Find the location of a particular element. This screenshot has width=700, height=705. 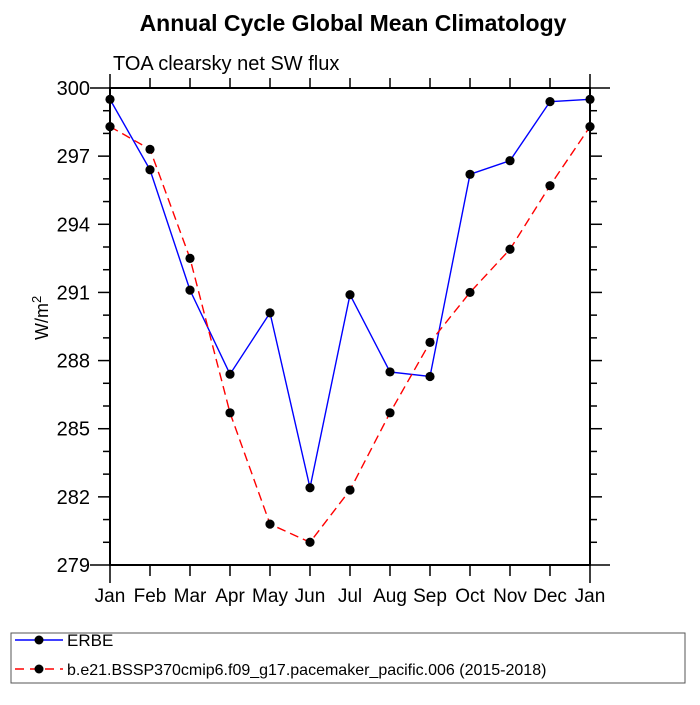

x-tick-label: May is located at coordinates (270, 596).